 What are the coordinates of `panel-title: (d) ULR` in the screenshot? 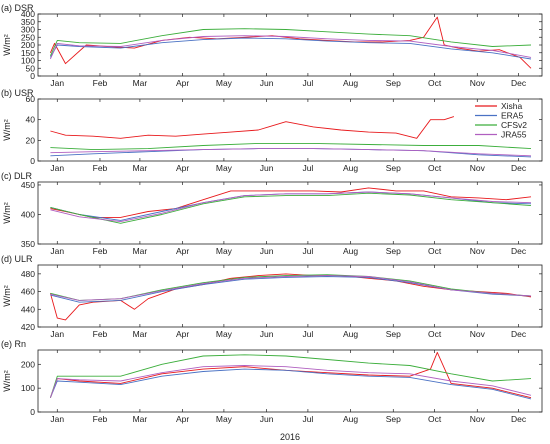 It's located at (17, 259).